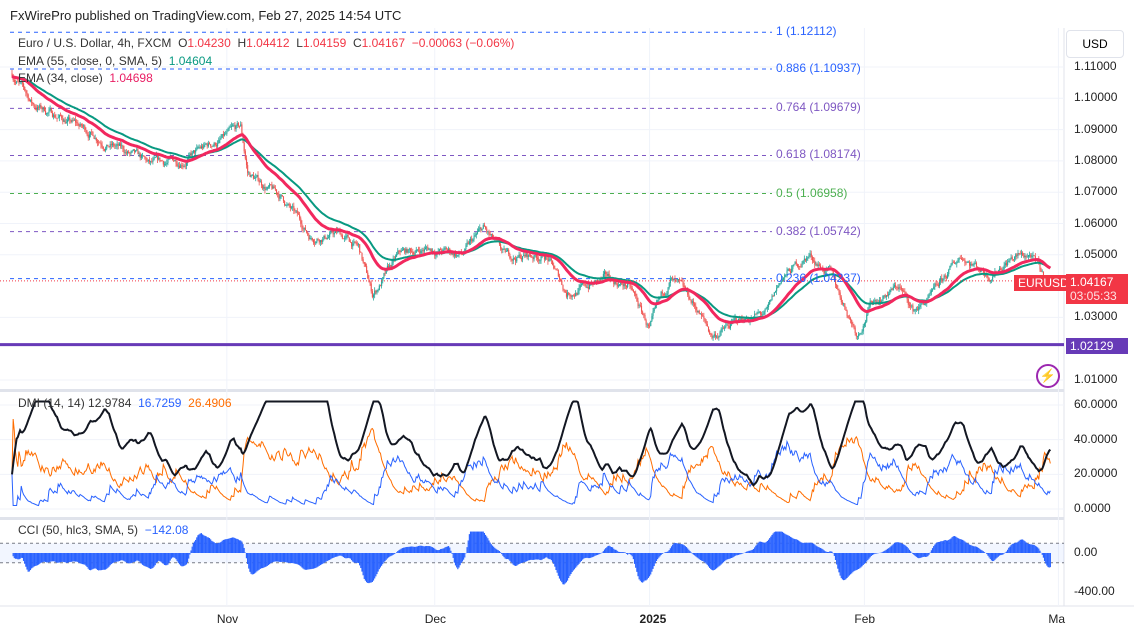 The height and width of the screenshot is (634, 1134). I want to click on cci-legend: CCI (50, hlc3, SMA, 5) −142.08, so click(103, 530).